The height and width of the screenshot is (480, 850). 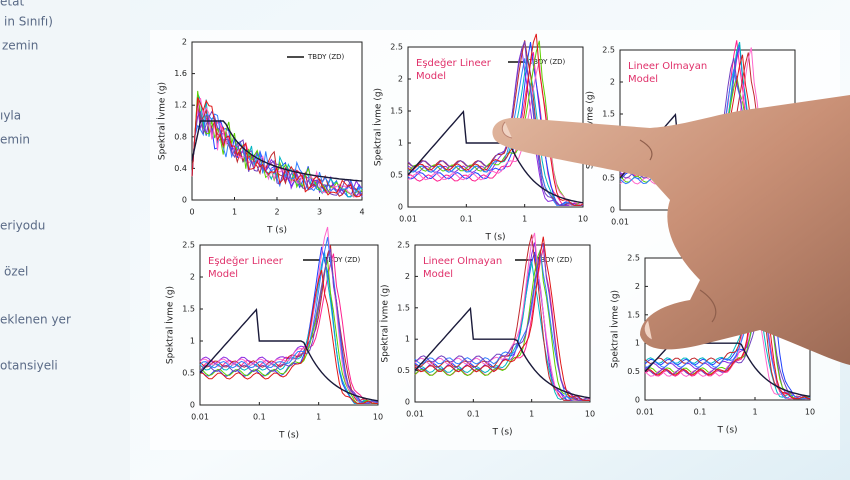 I want to click on y-tick-label: 1.2, so click(x=180, y=105).